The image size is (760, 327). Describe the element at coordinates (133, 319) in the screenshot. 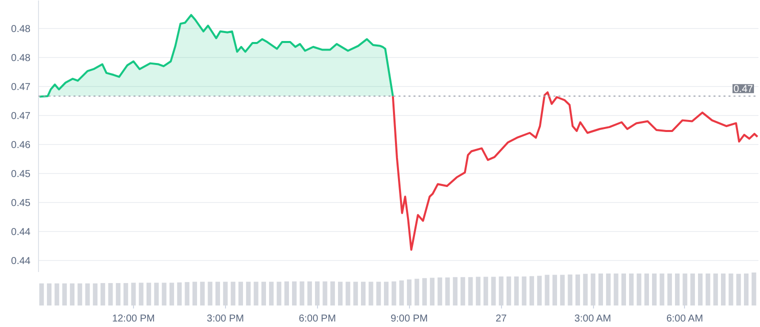

I see `x-tick-label: 12:00 PM` at that location.